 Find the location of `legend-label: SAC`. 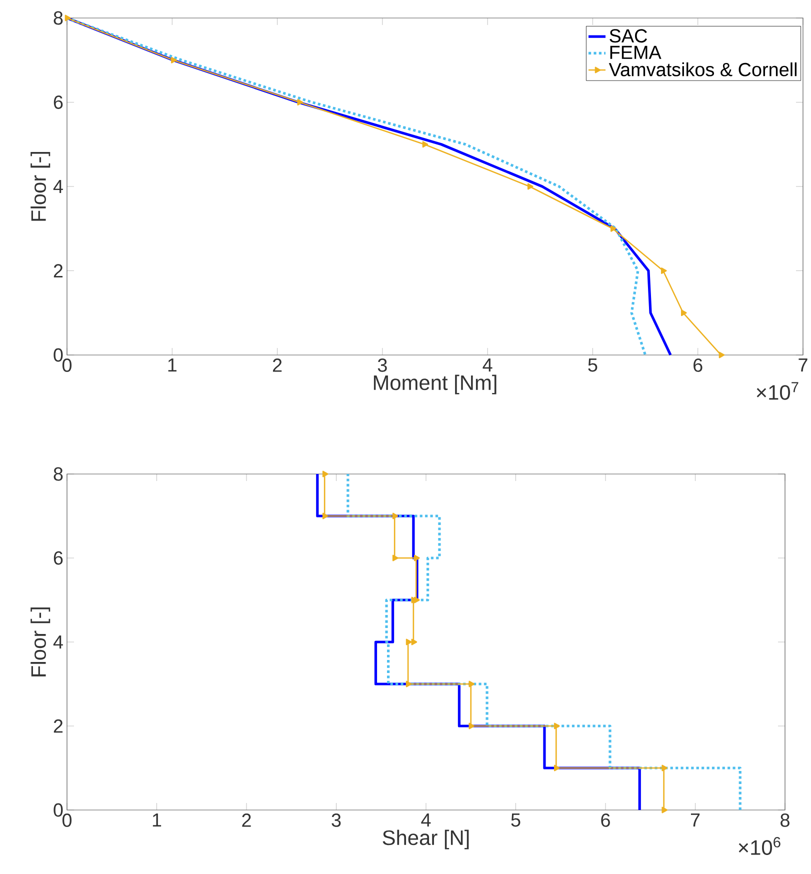

legend-label: SAC is located at coordinates (628, 36).